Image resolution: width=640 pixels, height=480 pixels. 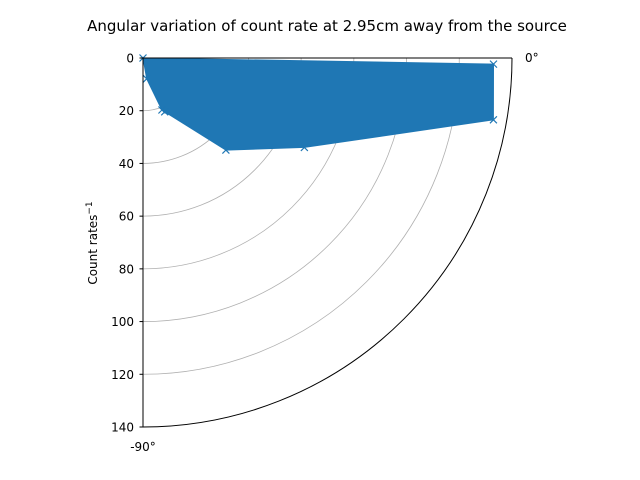 What do you see at coordinates (126, 269) in the screenshot?
I see `r-tick-label-80: 80` at bounding box center [126, 269].